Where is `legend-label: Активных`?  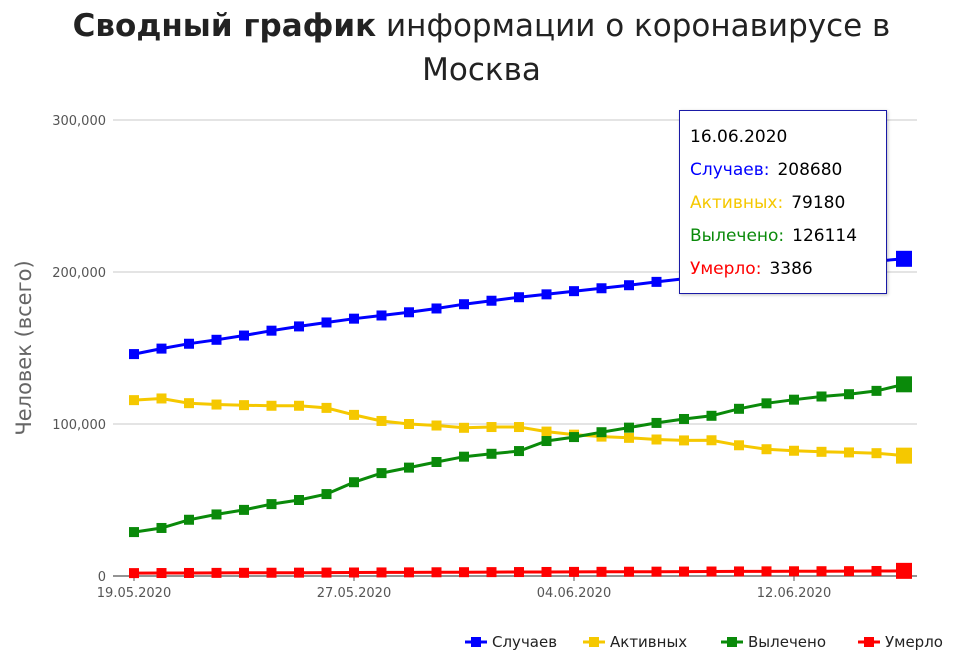 legend-label: Активных is located at coordinates (648, 642).